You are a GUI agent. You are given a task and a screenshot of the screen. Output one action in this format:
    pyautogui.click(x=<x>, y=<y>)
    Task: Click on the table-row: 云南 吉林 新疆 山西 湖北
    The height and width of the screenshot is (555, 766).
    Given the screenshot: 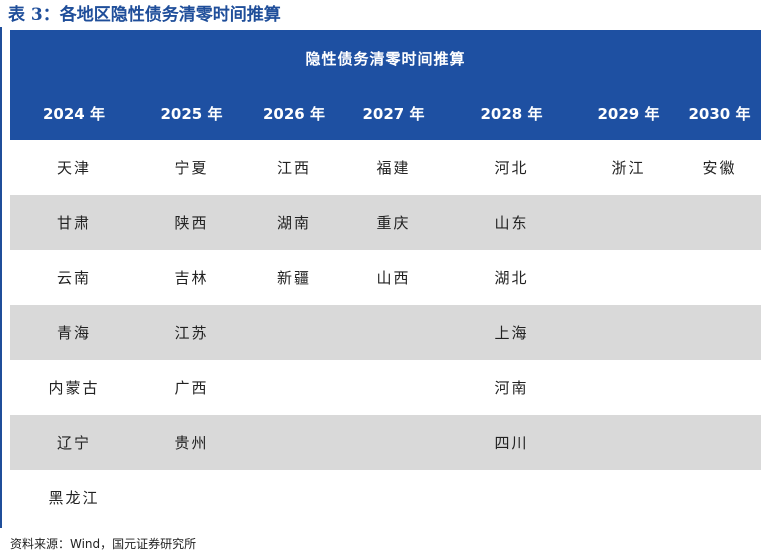 What is the action you would take?
    pyautogui.click(x=385, y=277)
    